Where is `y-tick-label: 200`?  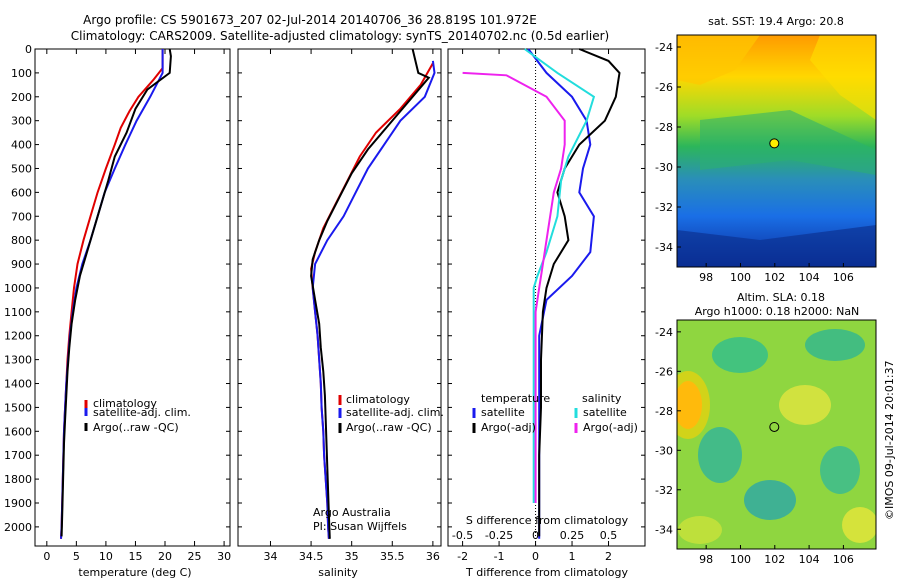
y-tick-label: 200 is located at coordinates (21, 97).